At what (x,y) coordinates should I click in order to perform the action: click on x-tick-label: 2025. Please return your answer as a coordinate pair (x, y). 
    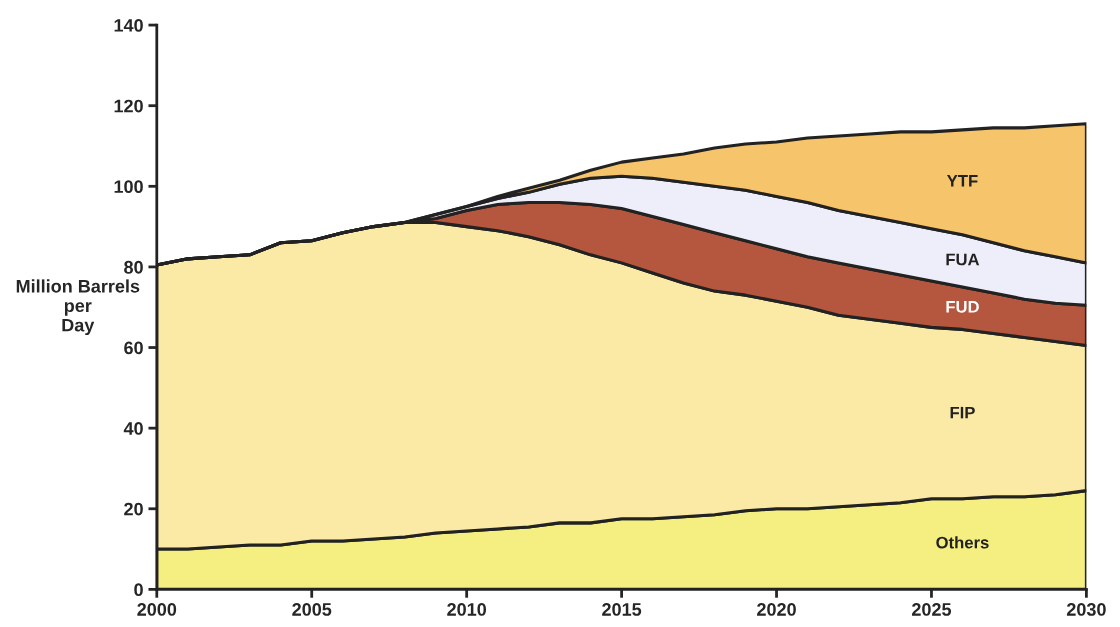
    Looking at the image, I should click on (932, 609).